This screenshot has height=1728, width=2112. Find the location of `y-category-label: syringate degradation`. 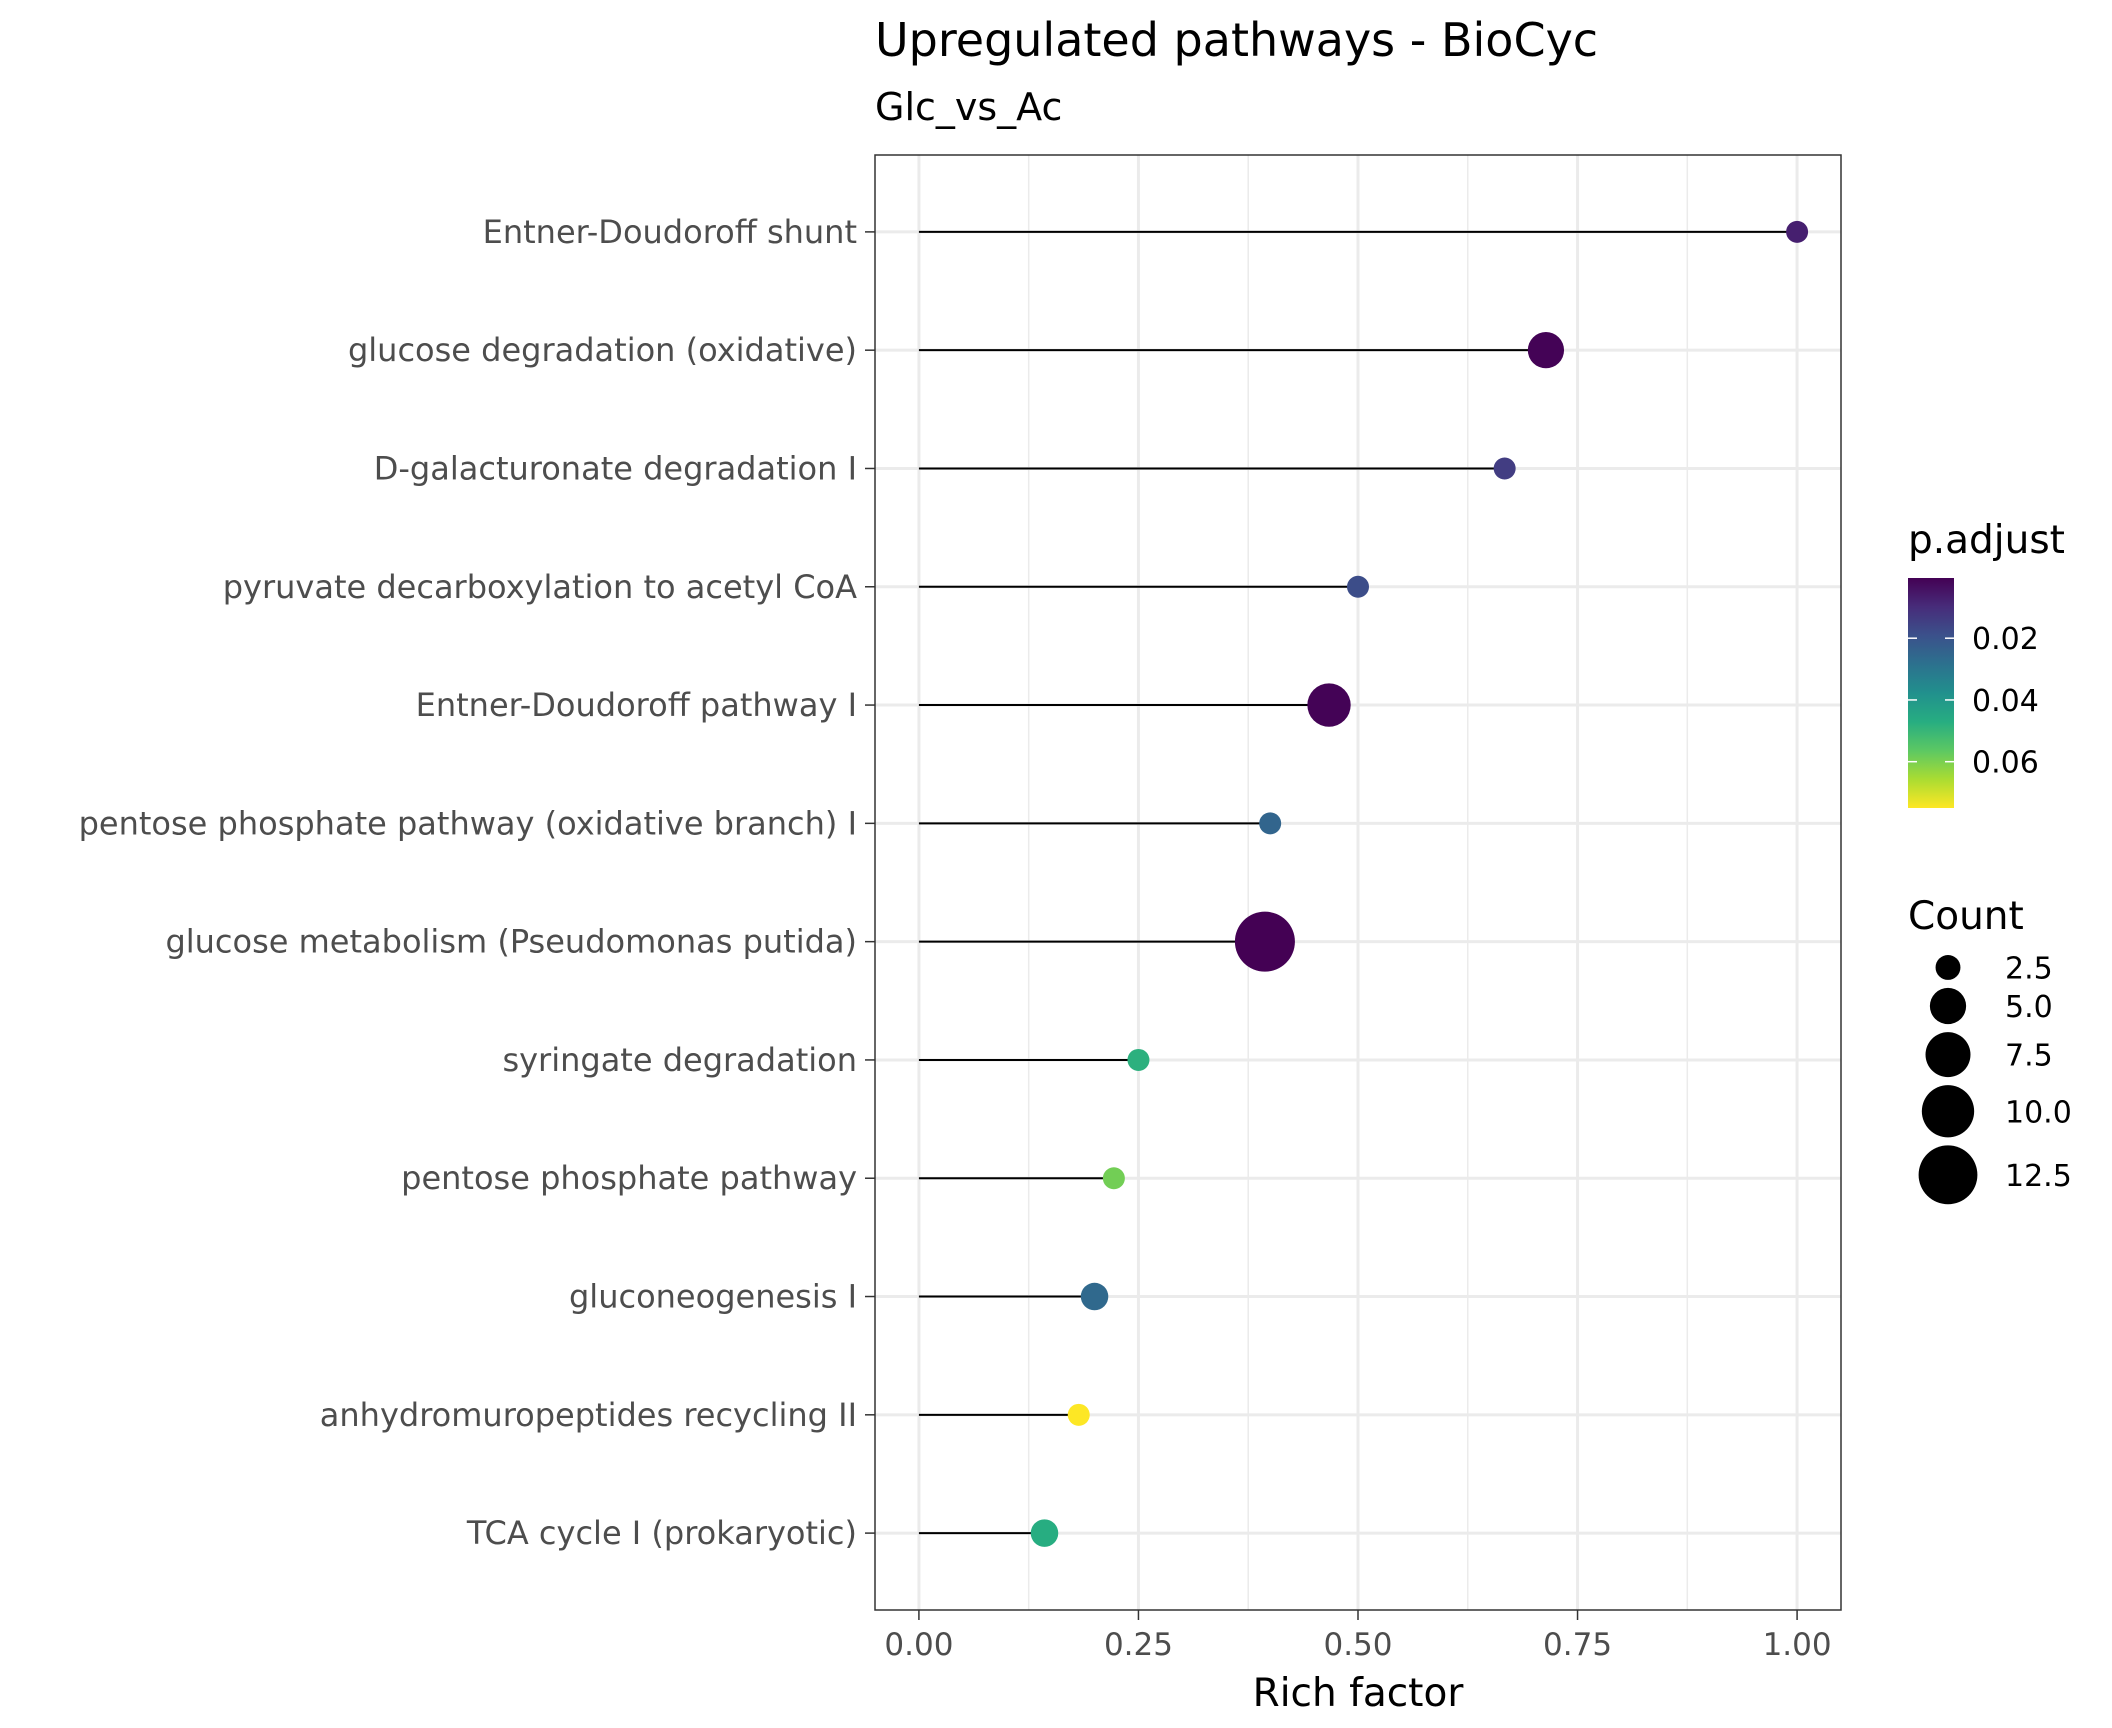

y-category-label: syringate degradation is located at coordinates (679, 1060).